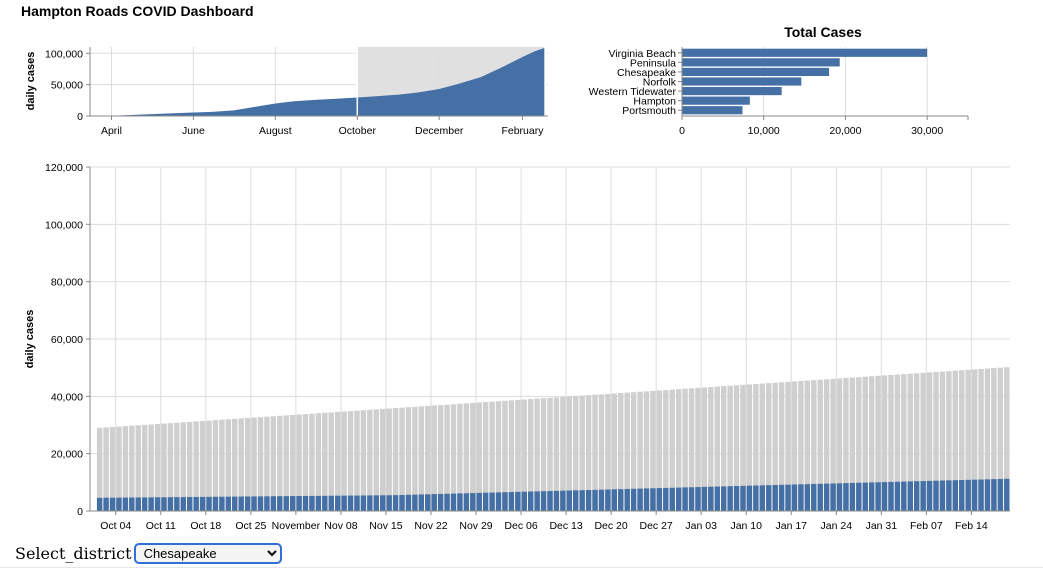  Describe the element at coordinates (207, 553) in the screenshot. I see `district-select: Chesapeake` at that location.